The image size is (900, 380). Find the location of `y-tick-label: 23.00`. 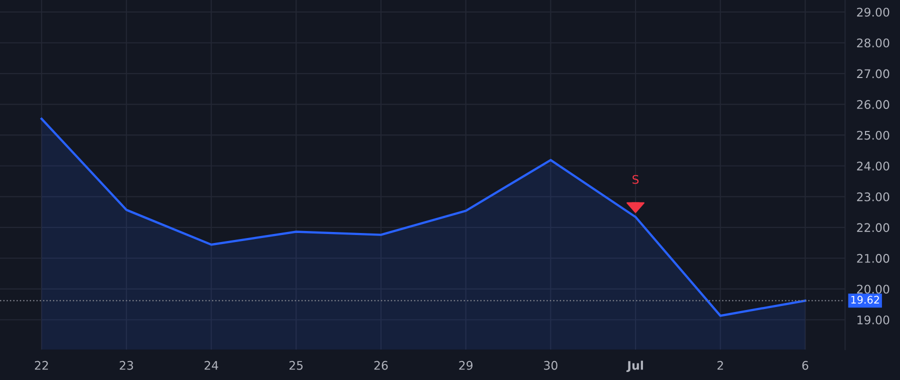

y-tick-label: 23.00 is located at coordinates (873, 197).